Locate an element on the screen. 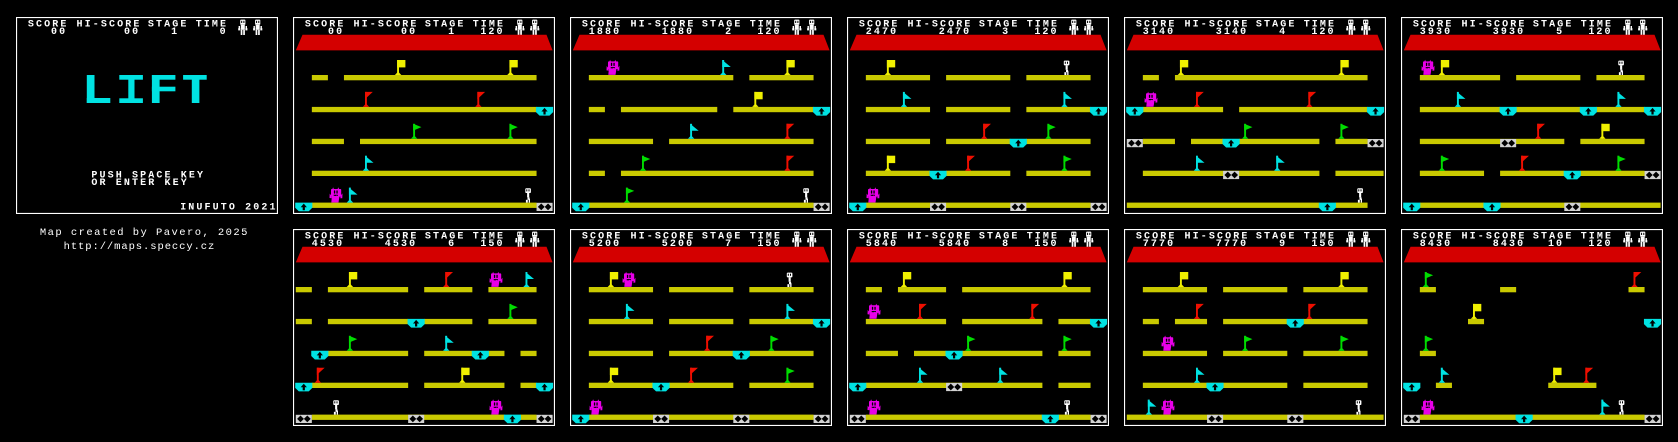  svg-text: Map created by Pavero, 2025 is located at coordinates (144, 233).